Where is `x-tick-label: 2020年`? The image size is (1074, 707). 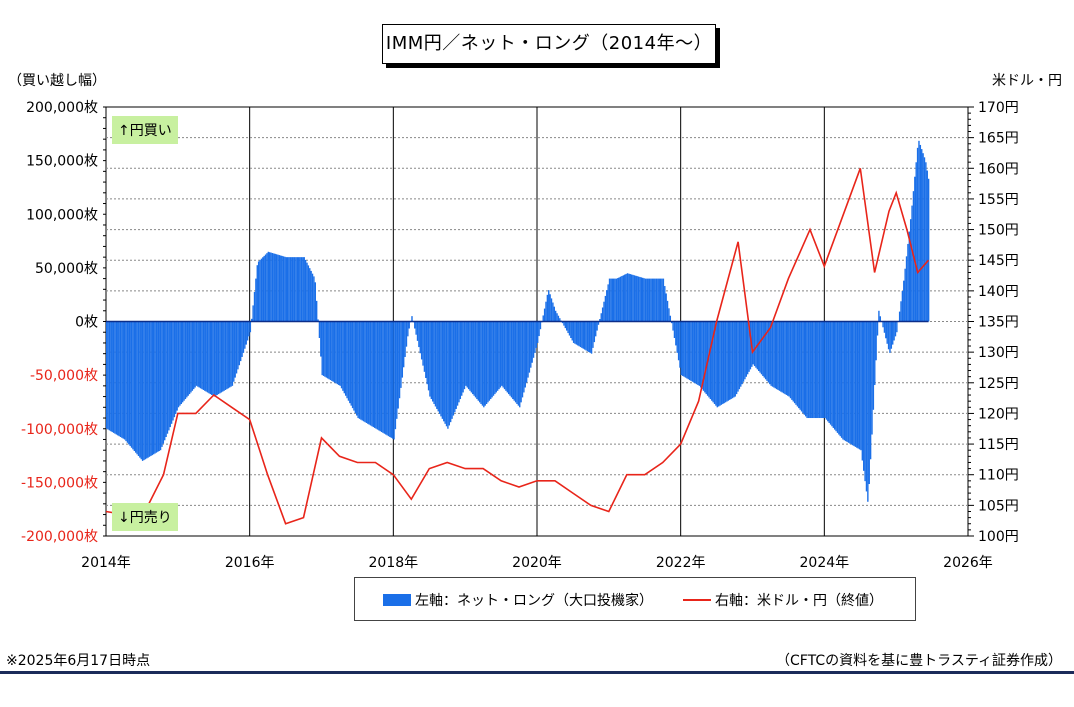 x-tick-label: 2020年 is located at coordinates (537, 563).